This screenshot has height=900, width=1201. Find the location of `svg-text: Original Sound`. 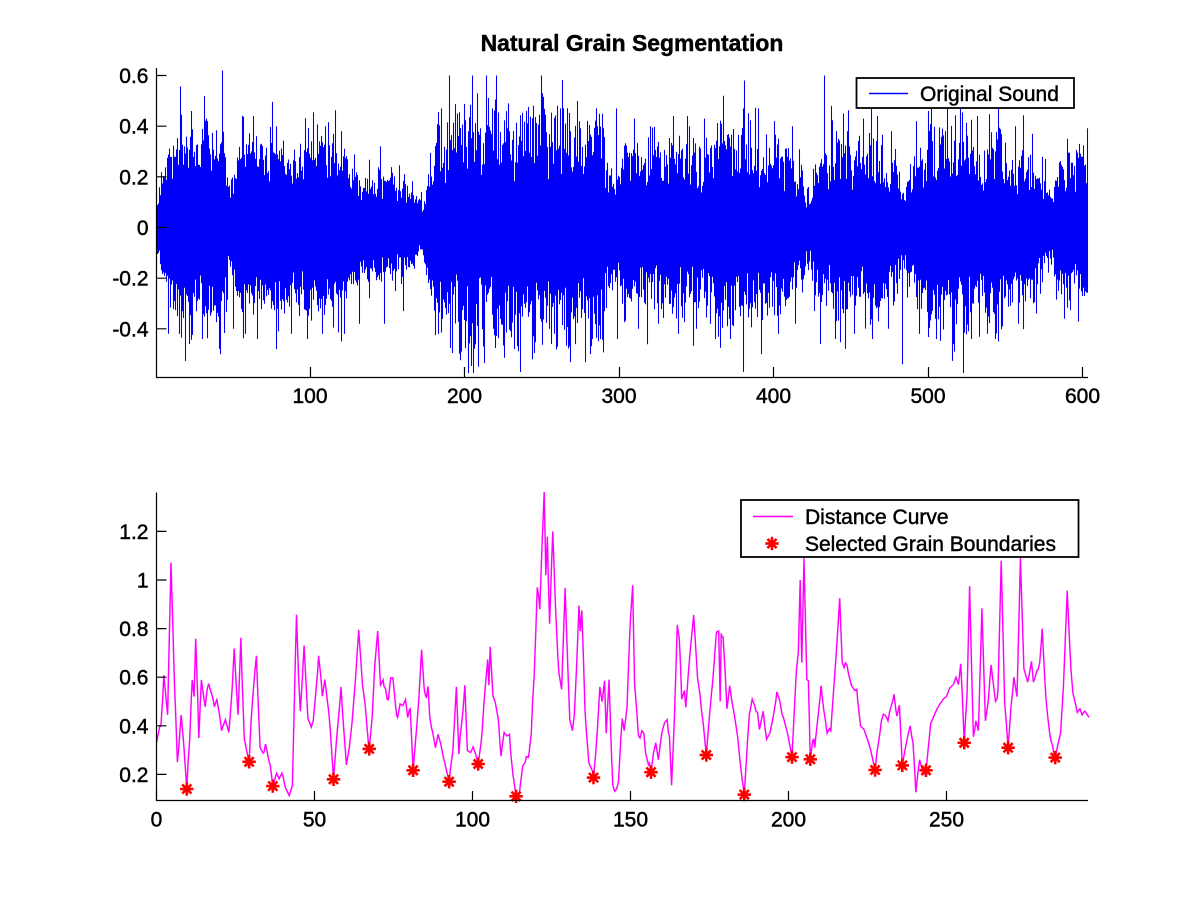

svg-text: Original Sound is located at coordinates (989, 94).